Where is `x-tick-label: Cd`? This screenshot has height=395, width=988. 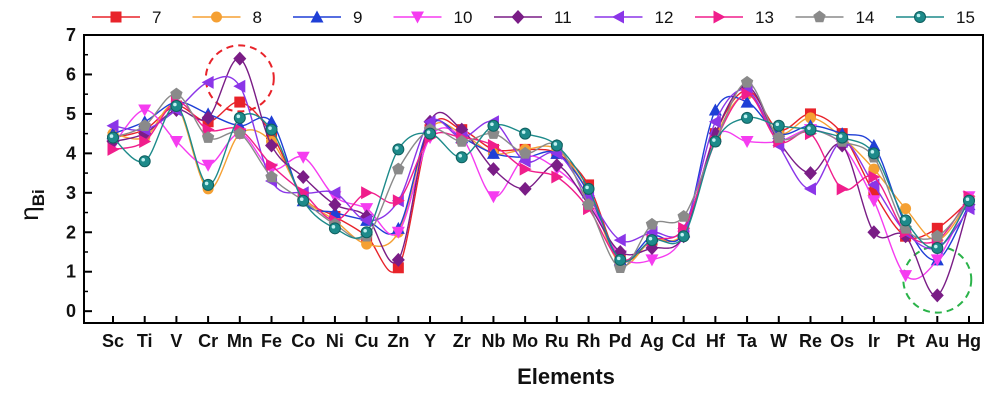 x-tick-label: Cd is located at coordinates (684, 341).